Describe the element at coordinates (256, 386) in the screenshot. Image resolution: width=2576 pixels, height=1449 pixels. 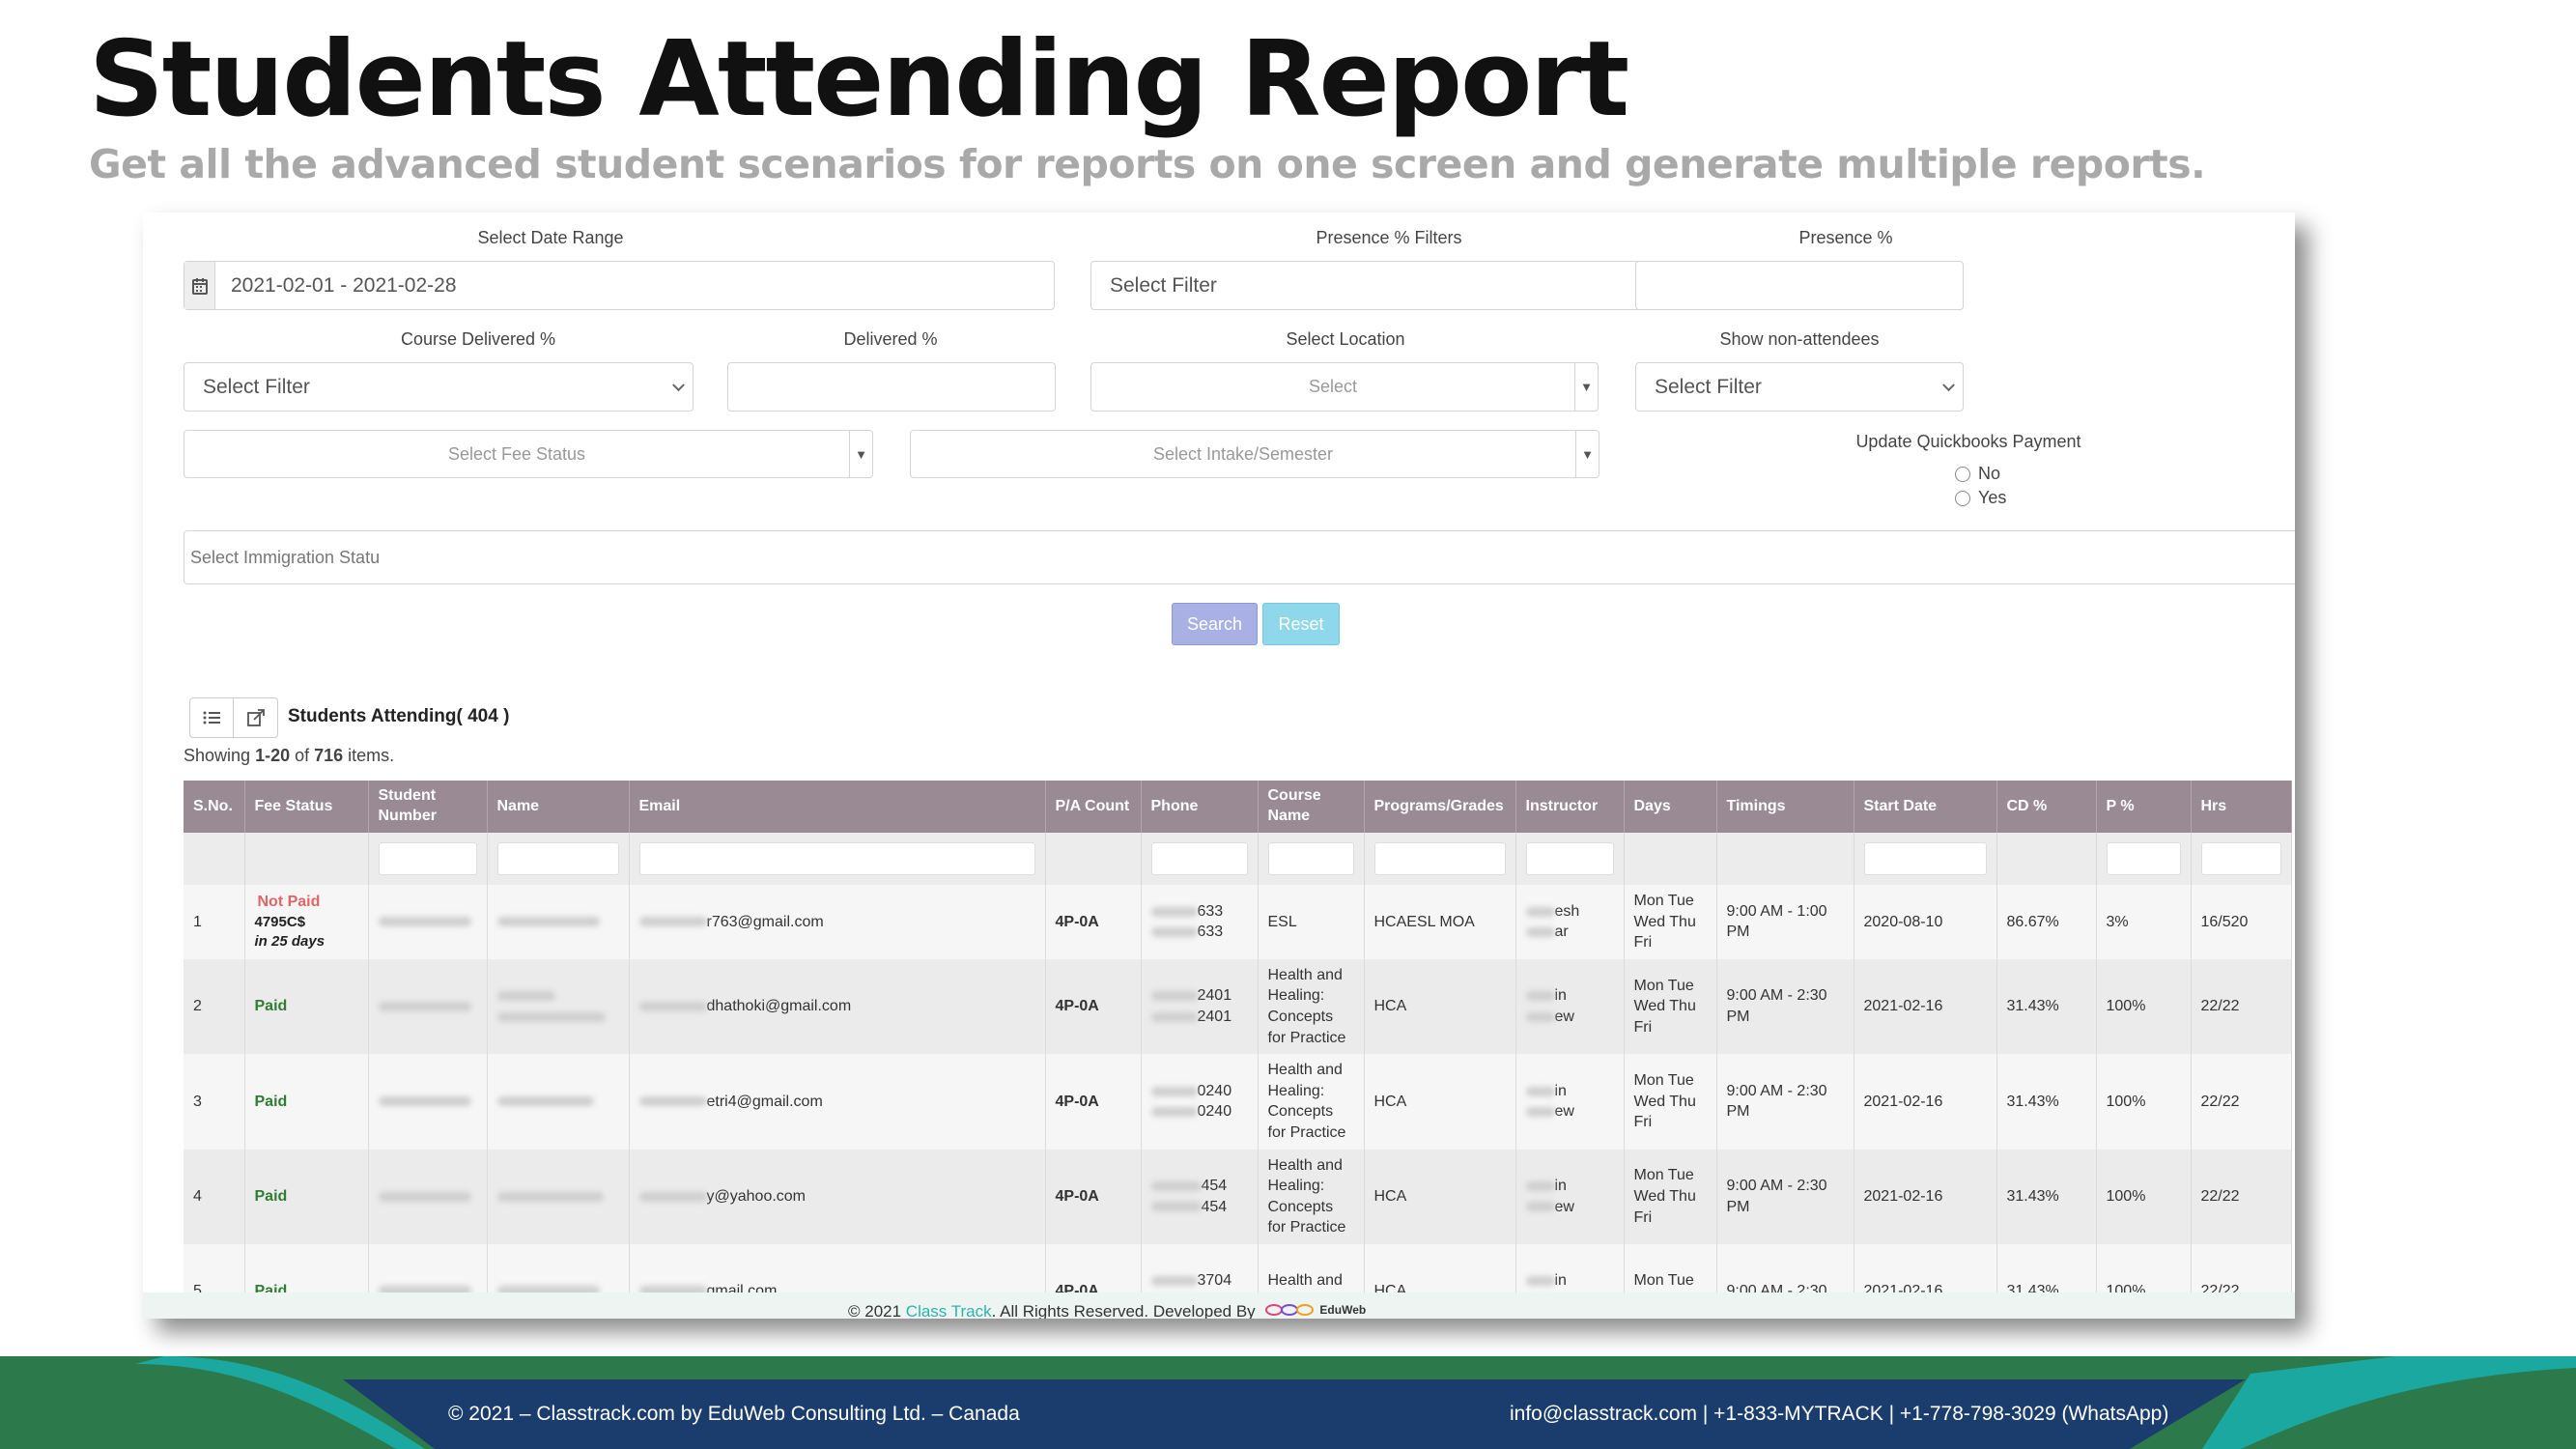
I see `course-delivered-value: Select Filter` at that location.